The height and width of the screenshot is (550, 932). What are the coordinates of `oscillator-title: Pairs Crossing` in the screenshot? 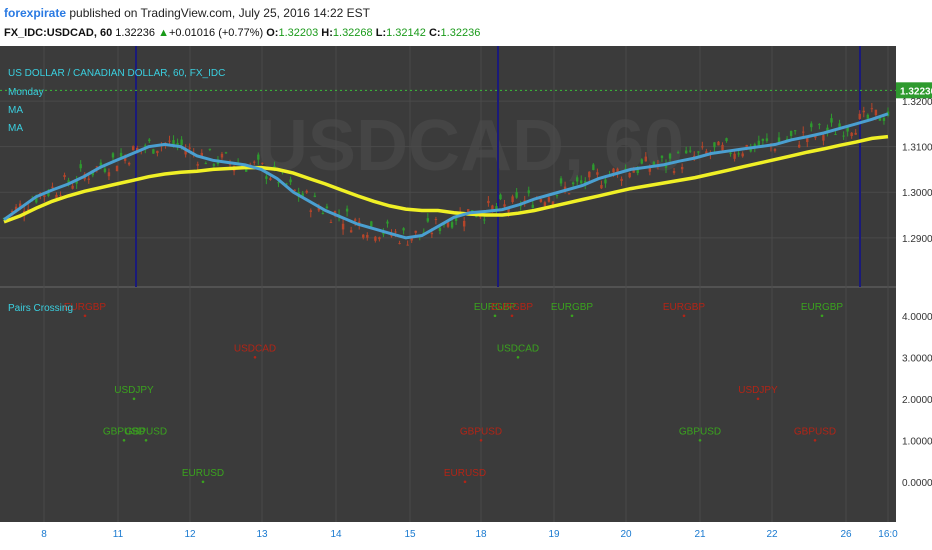 It's located at (40, 308).